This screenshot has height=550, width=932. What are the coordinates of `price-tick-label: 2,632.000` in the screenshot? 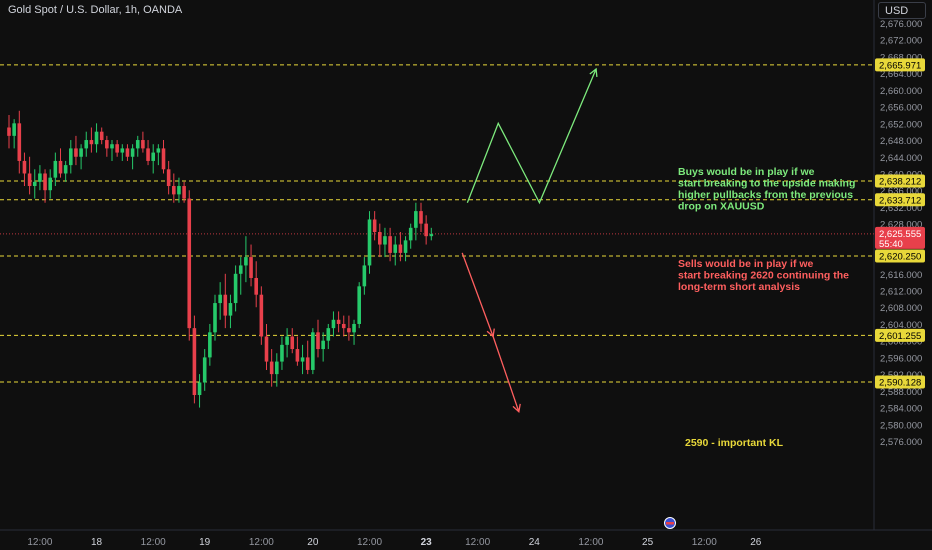 It's located at (901, 208).